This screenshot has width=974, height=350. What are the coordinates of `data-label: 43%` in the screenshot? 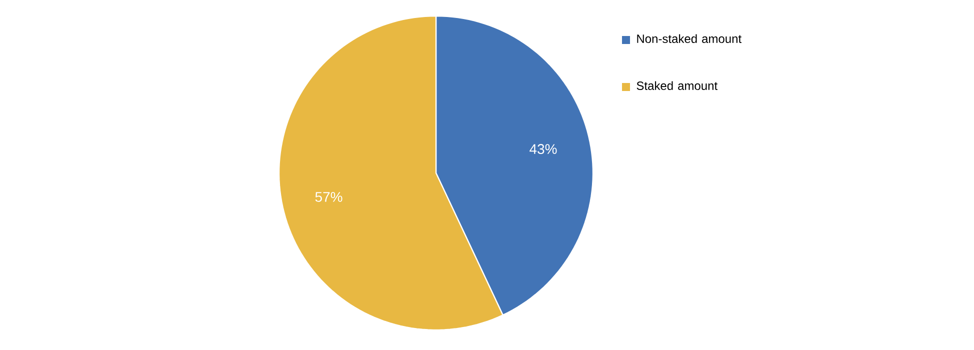 It's located at (543, 149).